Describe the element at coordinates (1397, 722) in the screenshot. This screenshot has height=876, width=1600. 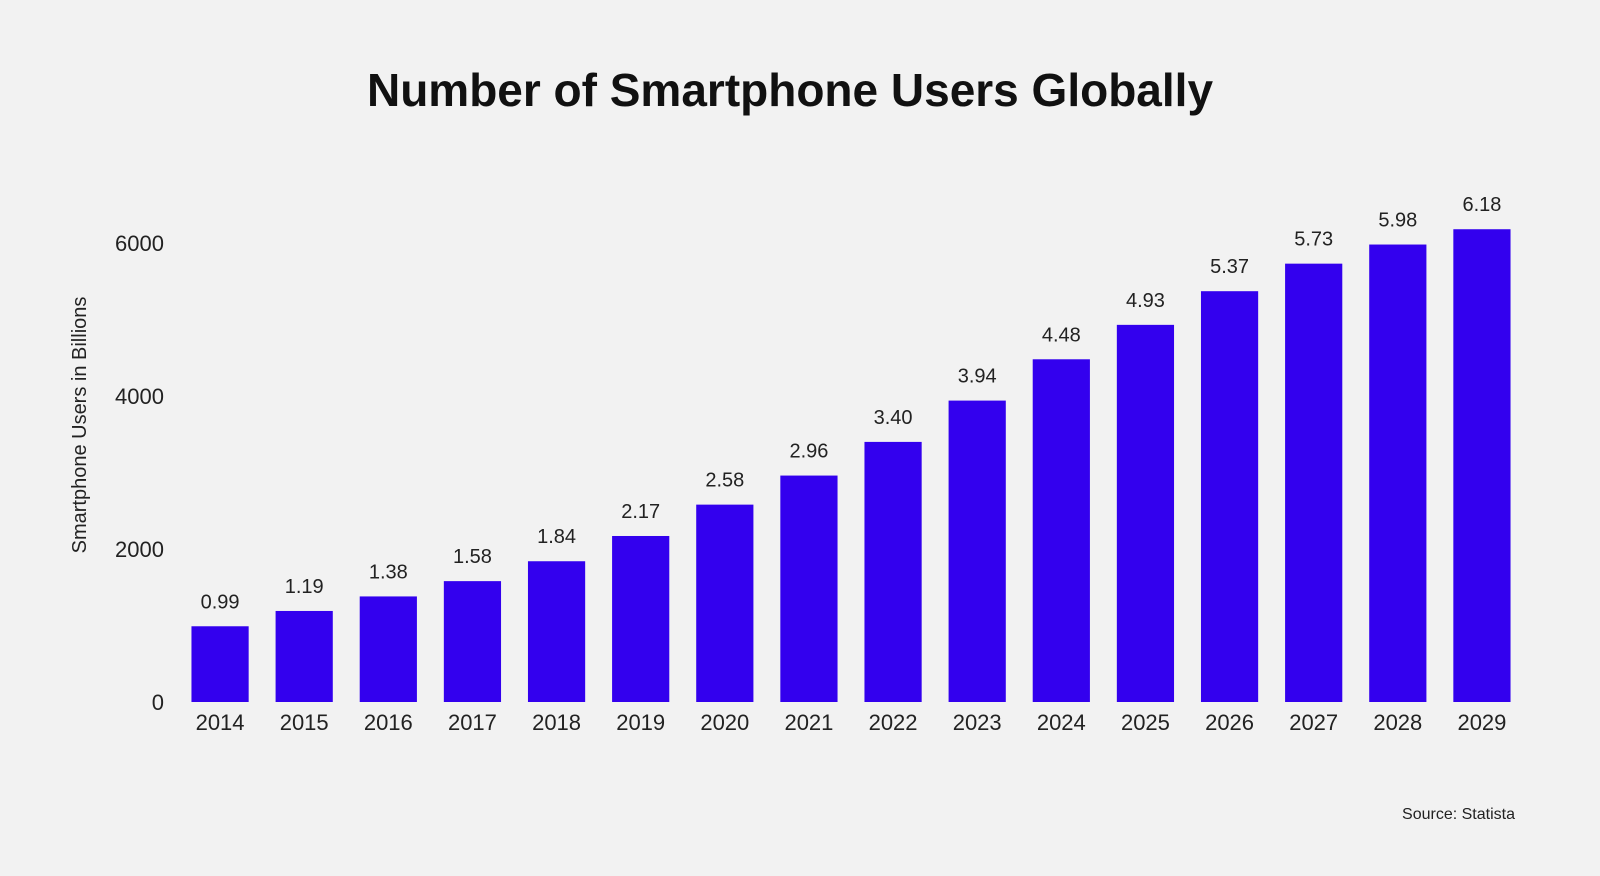
I see `x-tick-label: 2028` at that location.